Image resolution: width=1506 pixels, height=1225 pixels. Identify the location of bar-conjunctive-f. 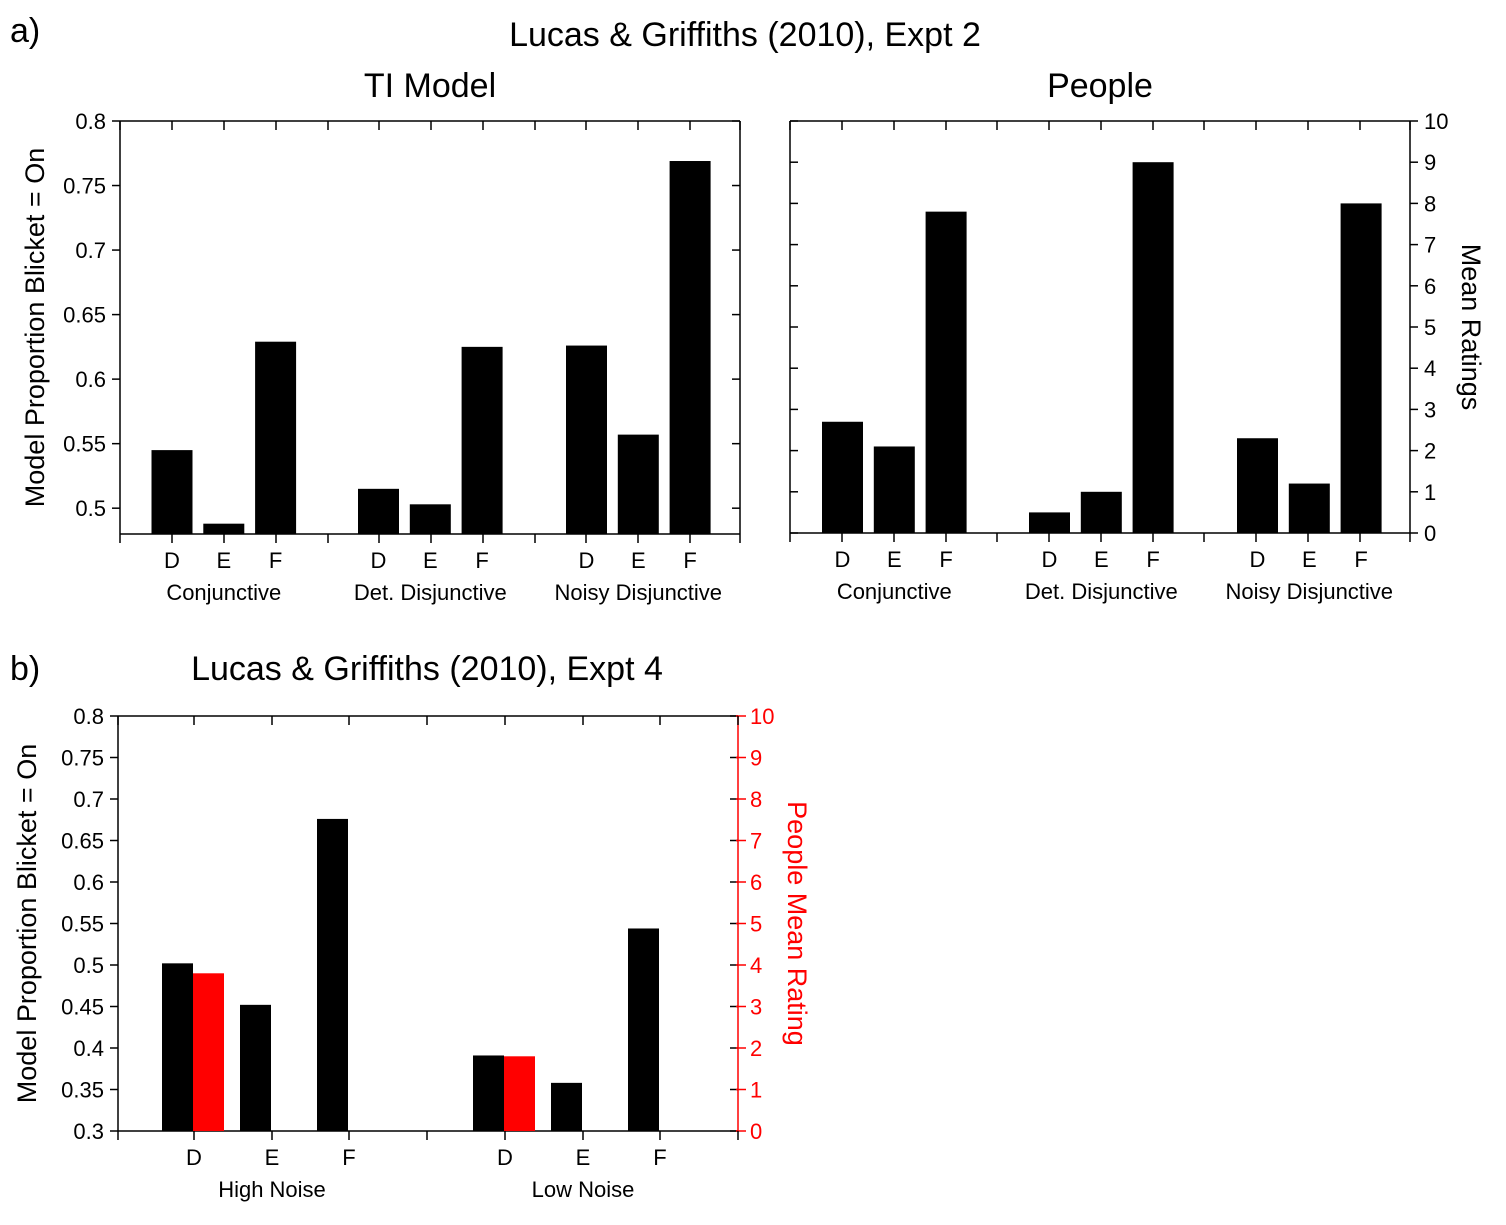
(276, 437).